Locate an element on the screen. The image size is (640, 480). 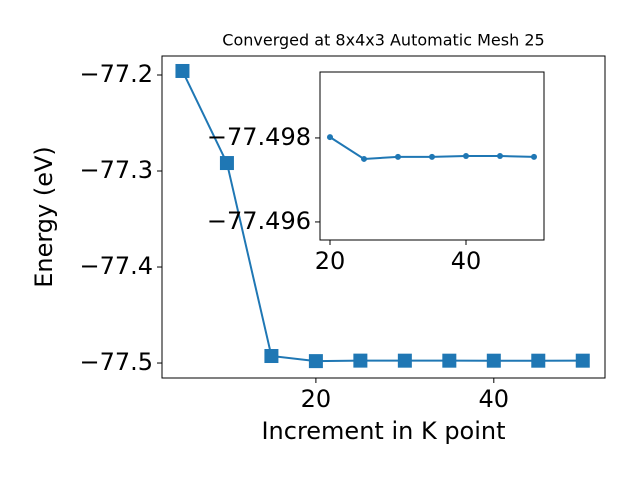
y-tick-label: −77.5 is located at coordinates (116, 362).